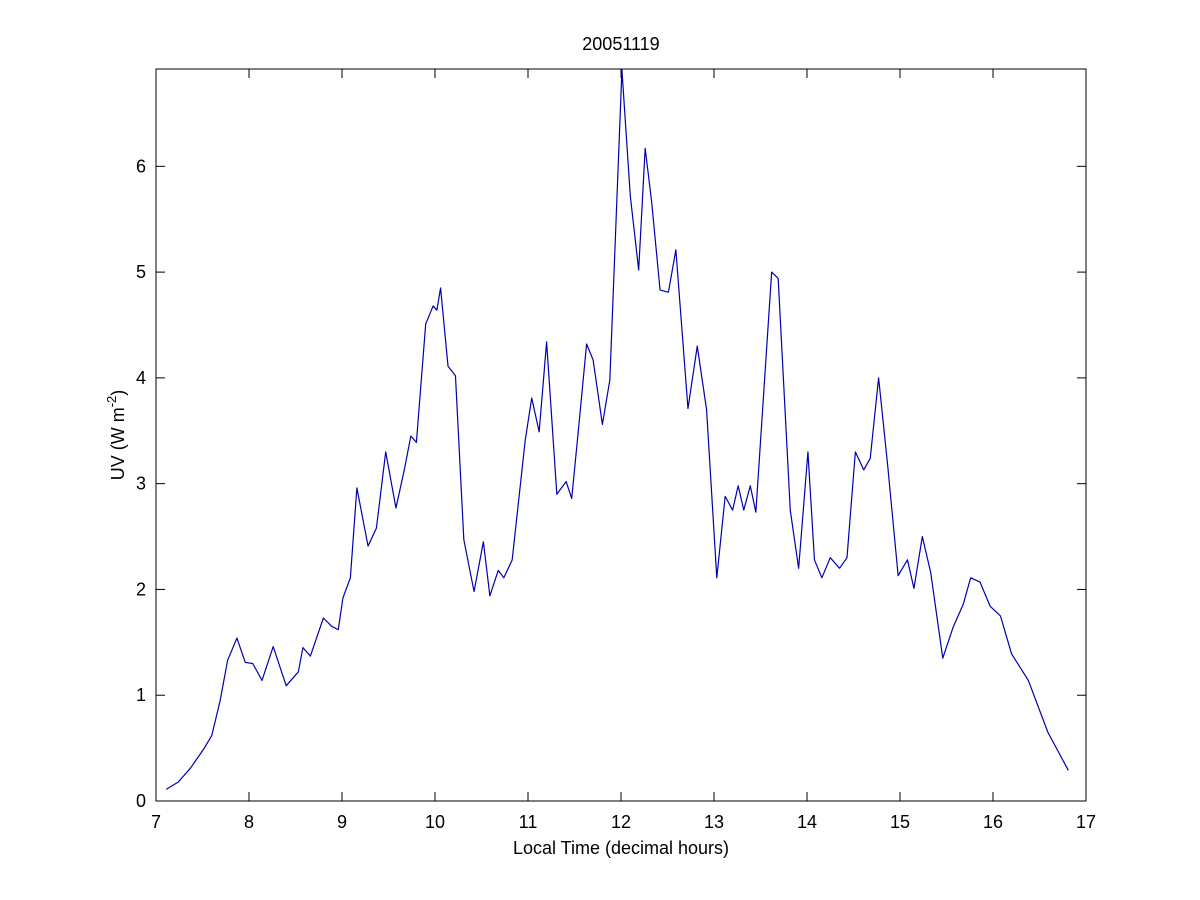 This screenshot has width=1200, height=900. What do you see at coordinates (435, 822) in the screenshot?
I see `x-tick-label: 10` at bounding box center [435, 822].